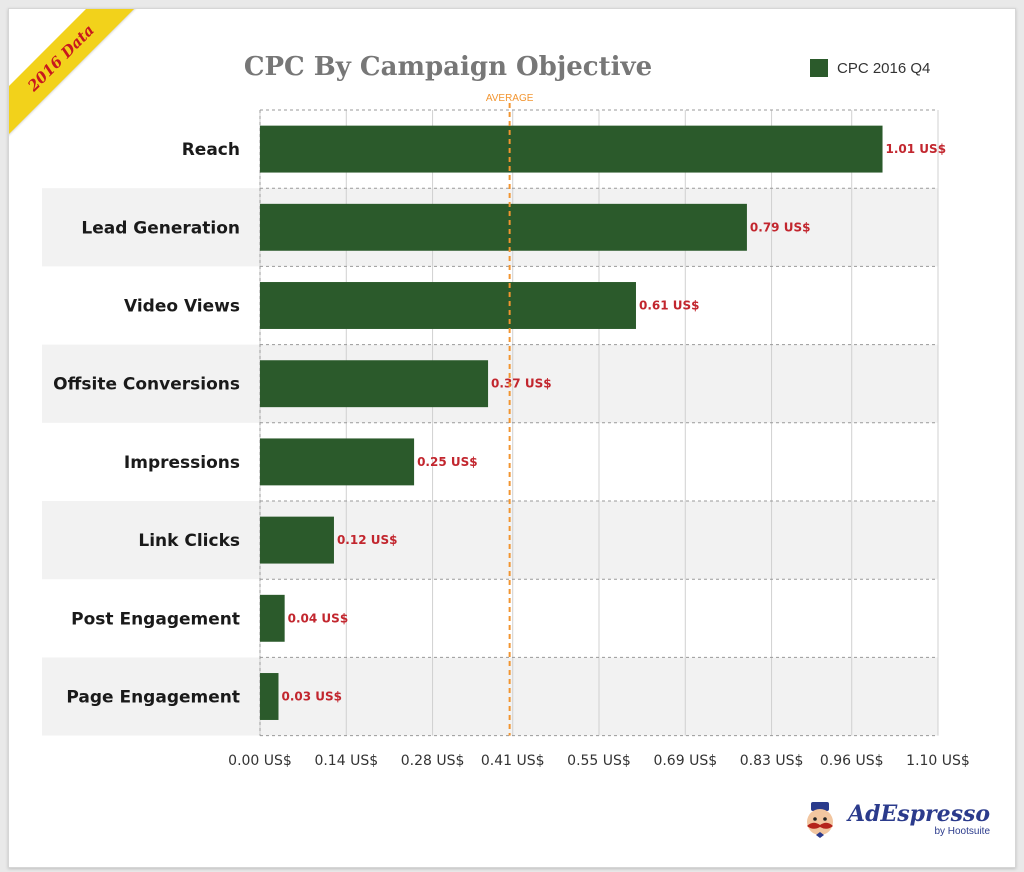 The height and width of the screenshot is (872, 1024). Describe the element at coordinates (182, 307) in the screenshot. I see `category-label: Video Views` at that location.